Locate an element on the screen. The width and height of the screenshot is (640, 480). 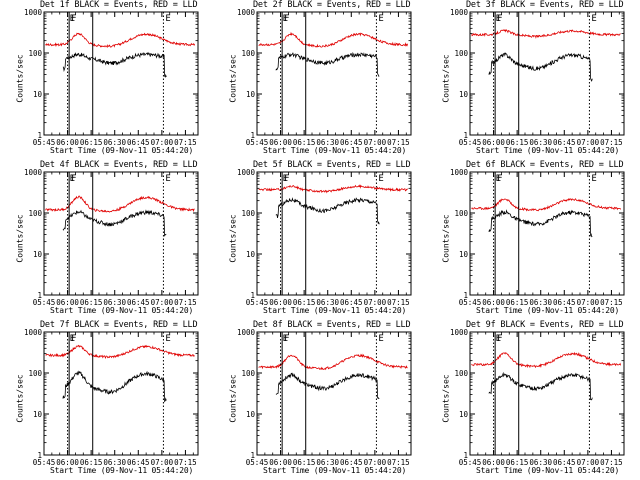
plot-title: Det 1f BLACK = Events, RED = LLD is located at coordinates (119, 5).